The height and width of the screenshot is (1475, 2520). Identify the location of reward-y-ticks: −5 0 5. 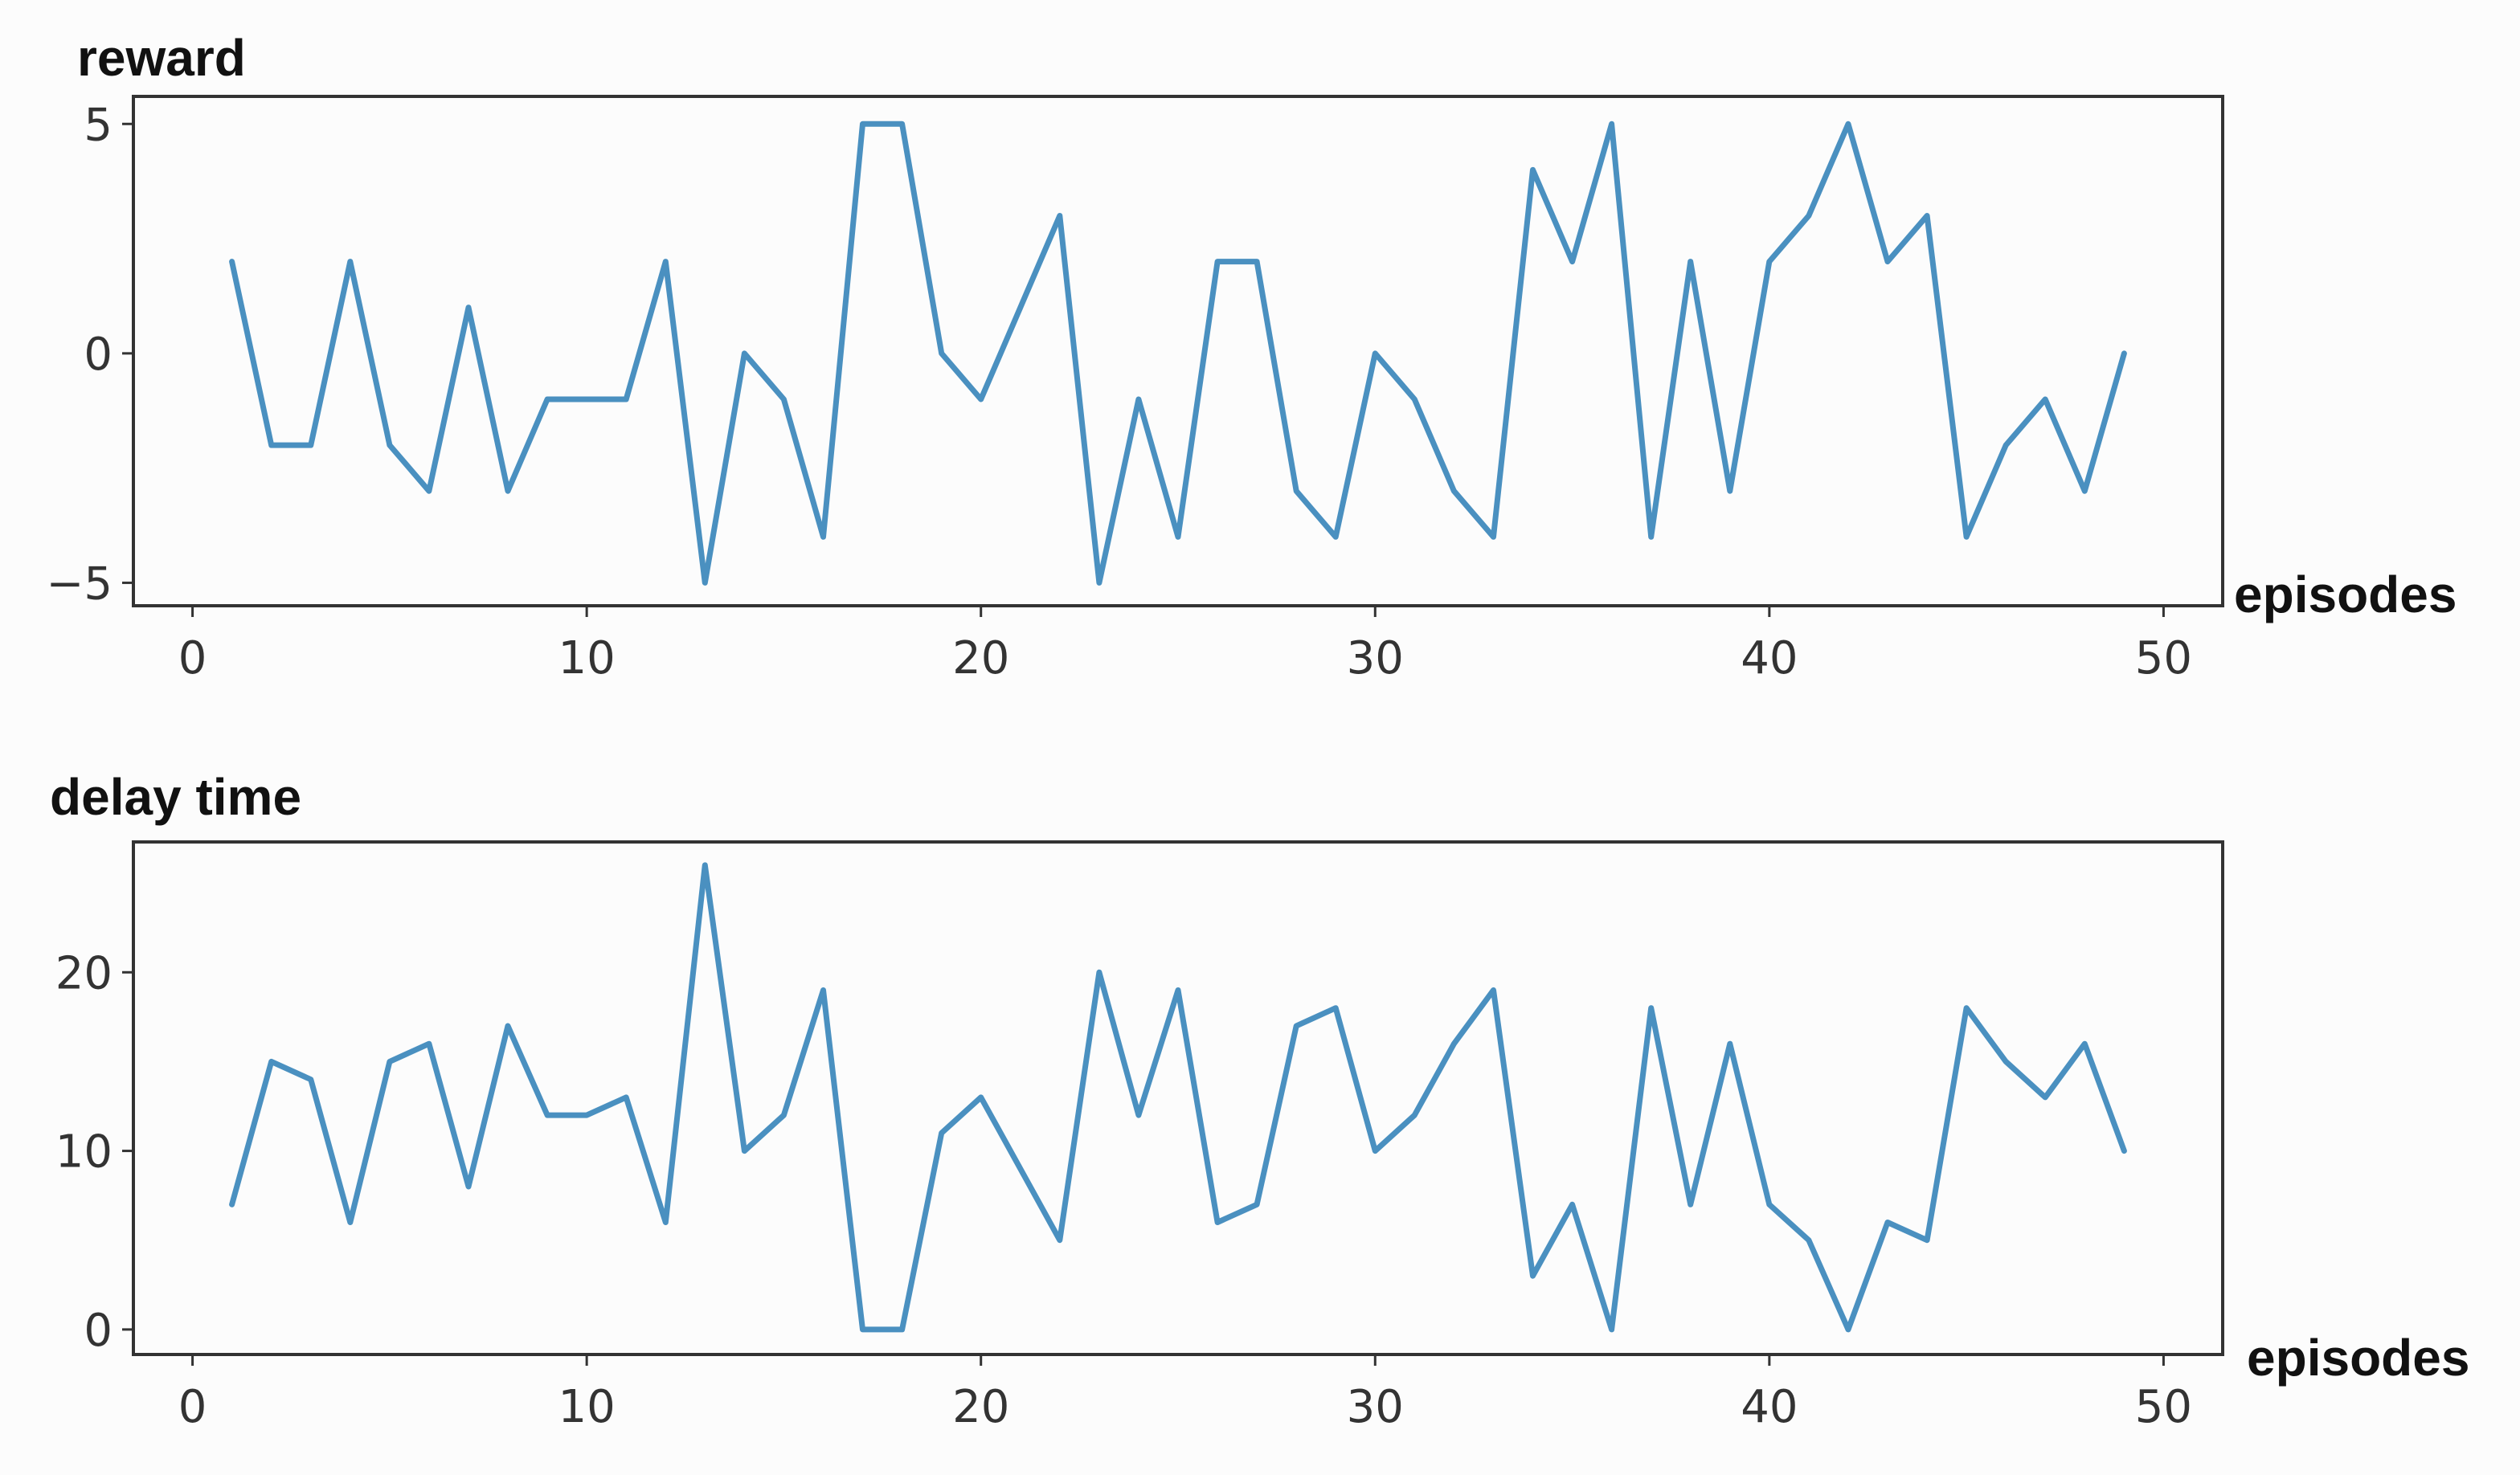
(89, 354).